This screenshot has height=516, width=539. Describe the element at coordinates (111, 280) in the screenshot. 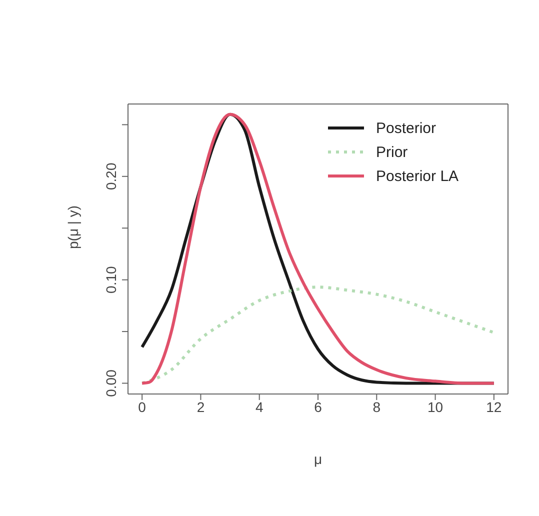

I see `y-tick-label: 0.10` at that location.